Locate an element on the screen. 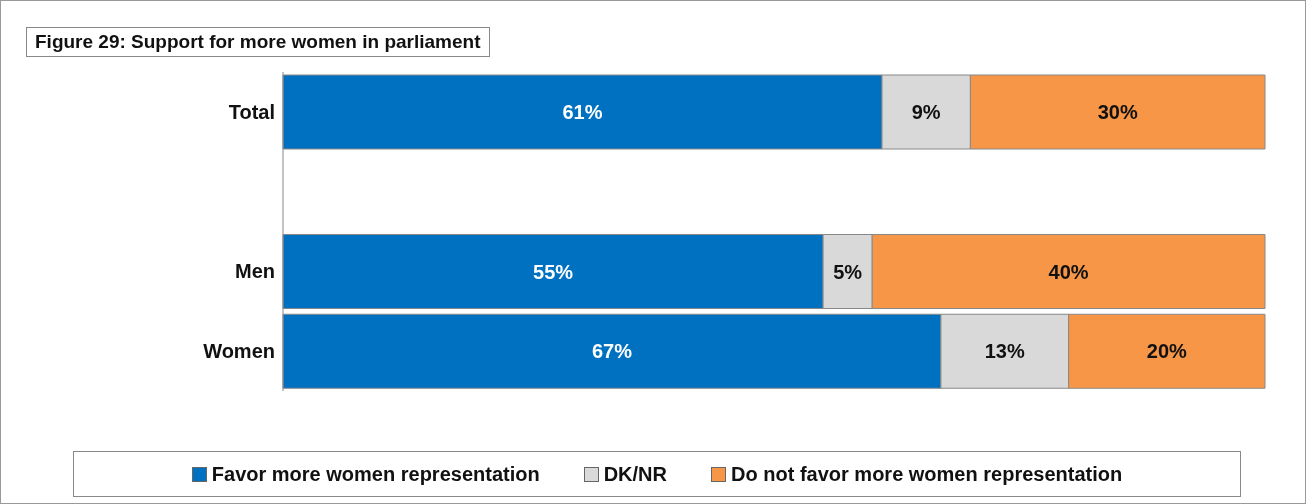  data-label: 40% is located at coordinates (1068, 271).